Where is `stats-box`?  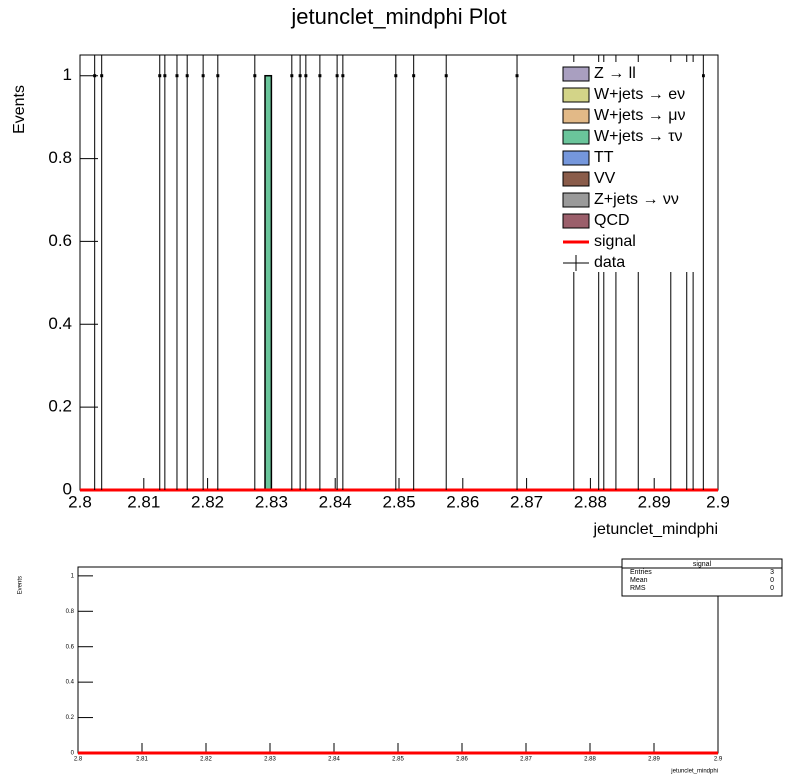
stats-box is located at coordinates (702, 577).